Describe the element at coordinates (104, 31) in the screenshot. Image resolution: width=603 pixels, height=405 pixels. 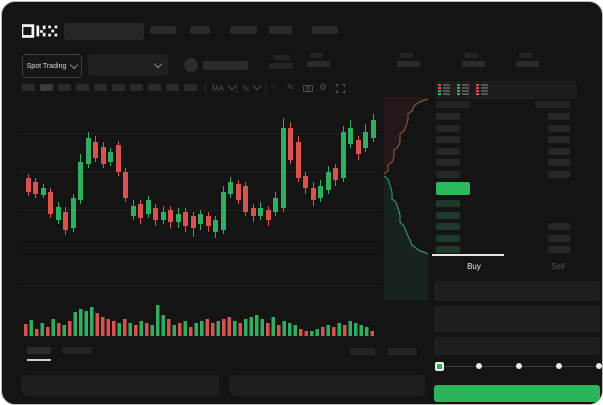
I see `search-input` at that location.